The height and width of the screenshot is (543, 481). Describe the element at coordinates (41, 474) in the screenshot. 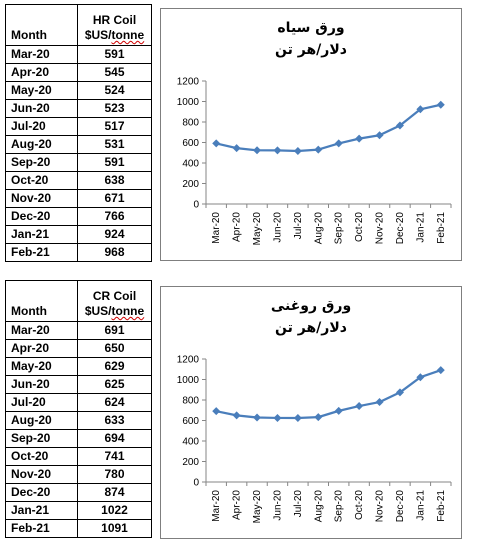

I see `month-cell: Nov-20` at that location.